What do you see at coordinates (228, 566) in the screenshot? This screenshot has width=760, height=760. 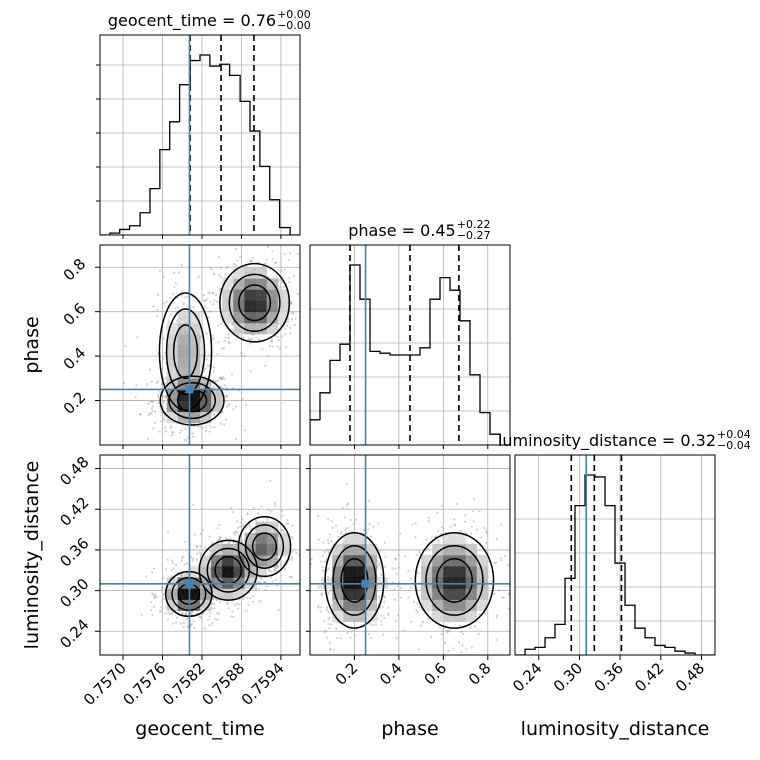 I see `density-cells` at bounding box center [228, 566].